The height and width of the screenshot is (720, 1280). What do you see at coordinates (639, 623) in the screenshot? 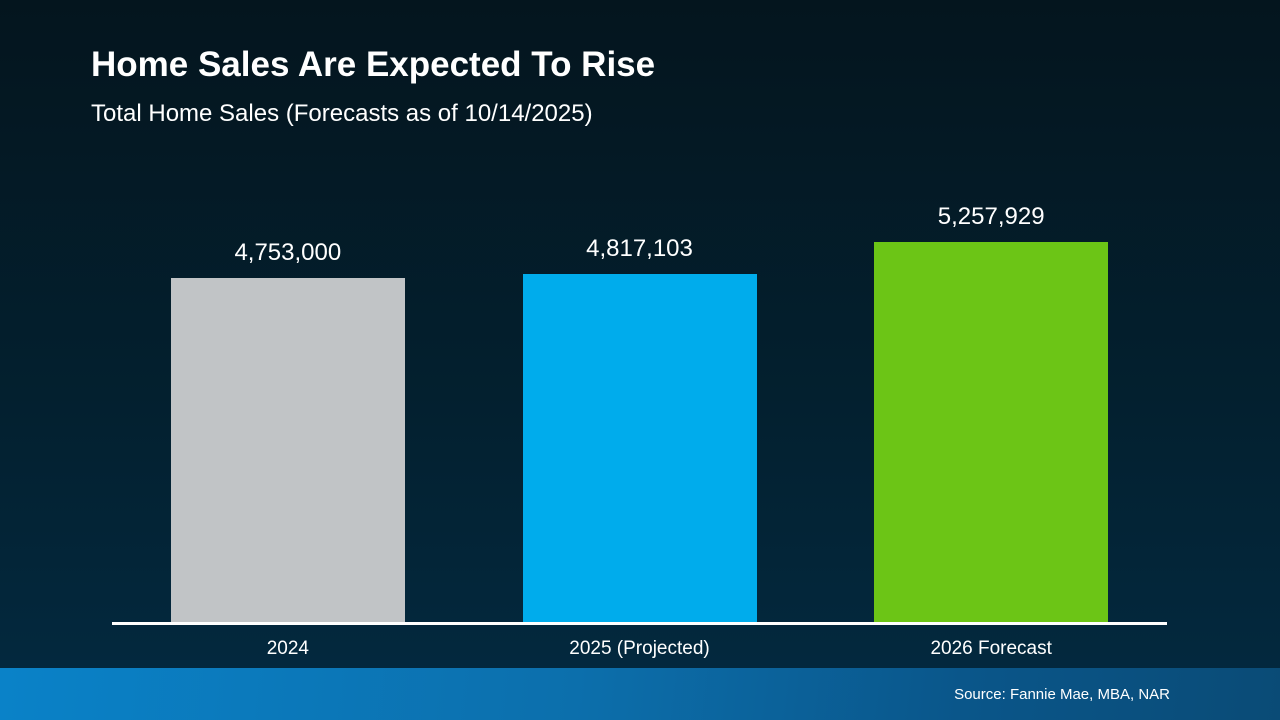
I see `x-axis-line` at bounding box center [639, 623].